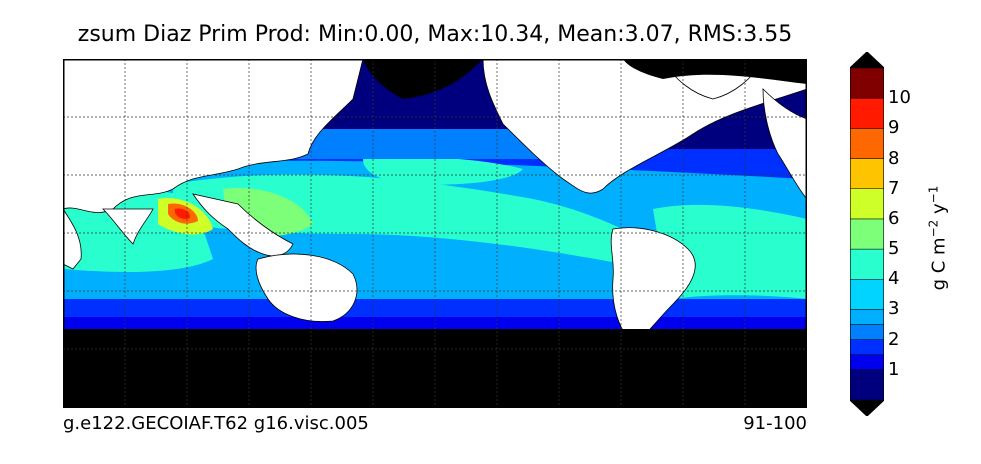  Describe the element at coordinates (306, 287) in the screenshot. I see `land-australia` at that location.